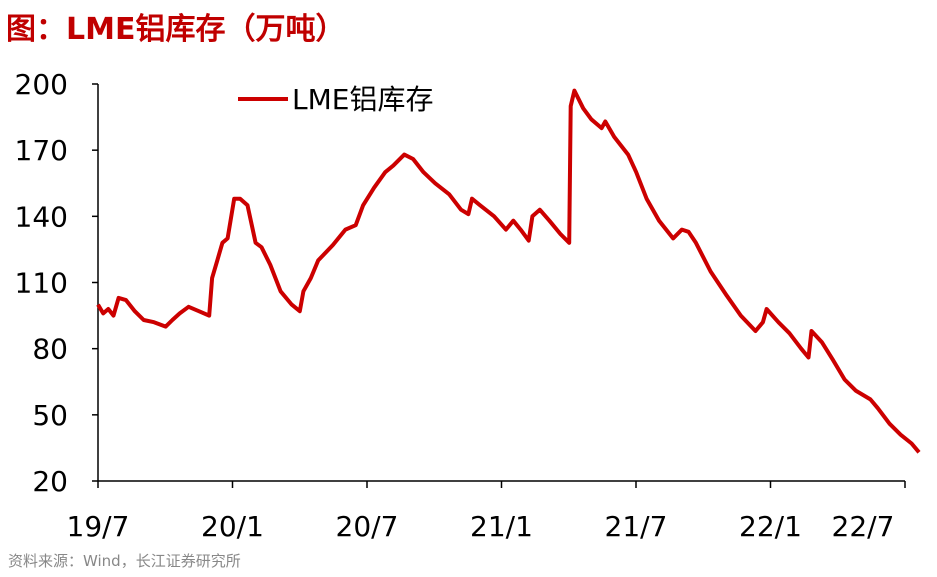  I want to click on x-axis-ticks: 19/7 20/1 20/7 21/1 21/7 22/1 22/7, so click(486, 512).